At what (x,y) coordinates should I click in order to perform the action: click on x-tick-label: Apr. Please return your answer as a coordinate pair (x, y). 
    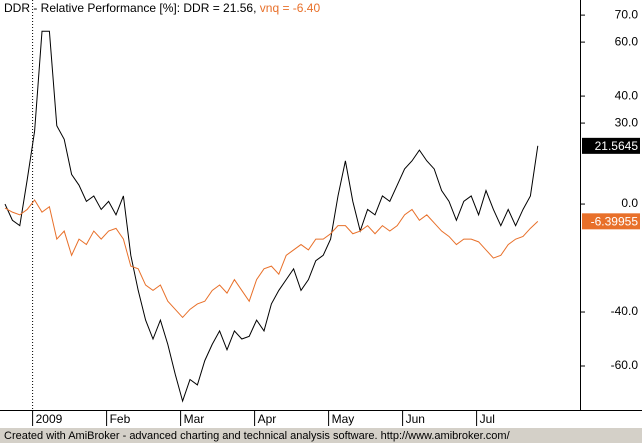
    Looking at the image, I should click on (267, 419).